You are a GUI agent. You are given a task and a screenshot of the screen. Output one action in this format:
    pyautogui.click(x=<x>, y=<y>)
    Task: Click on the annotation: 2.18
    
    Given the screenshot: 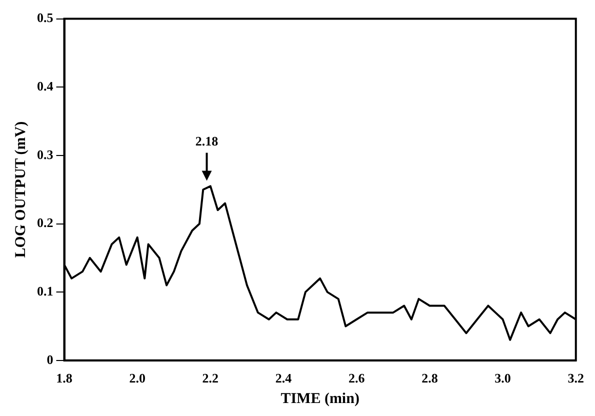 What is the action you would take?
    pyautogui.click(x=207, y=141)
    